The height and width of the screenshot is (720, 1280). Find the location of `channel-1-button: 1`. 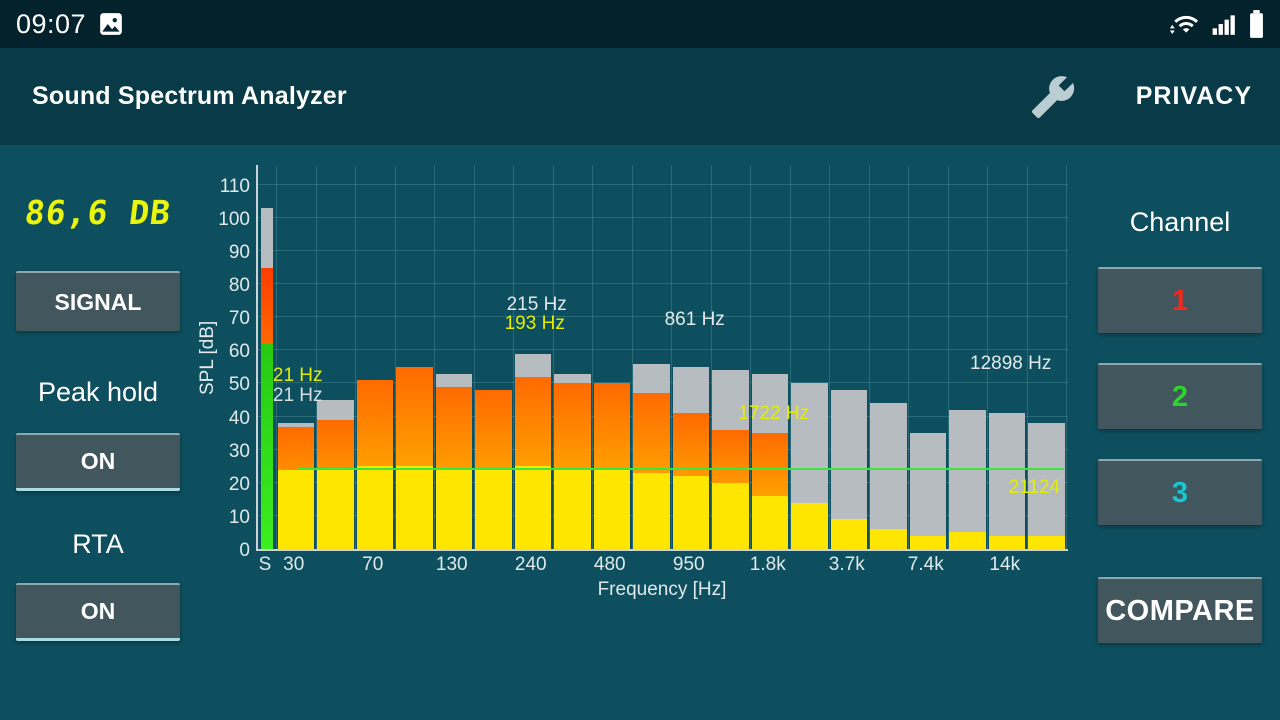

channel-1-button: 1 is located at coordinates (1180, 300).